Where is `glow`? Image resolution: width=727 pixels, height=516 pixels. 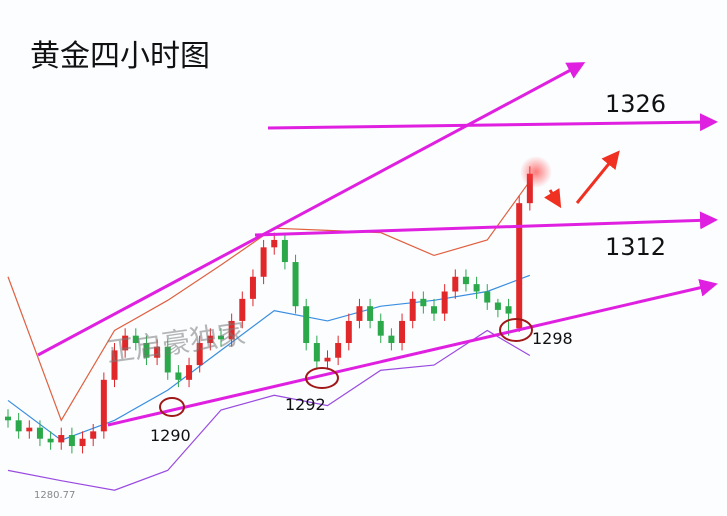 glow is located at coordinates (536, 172).